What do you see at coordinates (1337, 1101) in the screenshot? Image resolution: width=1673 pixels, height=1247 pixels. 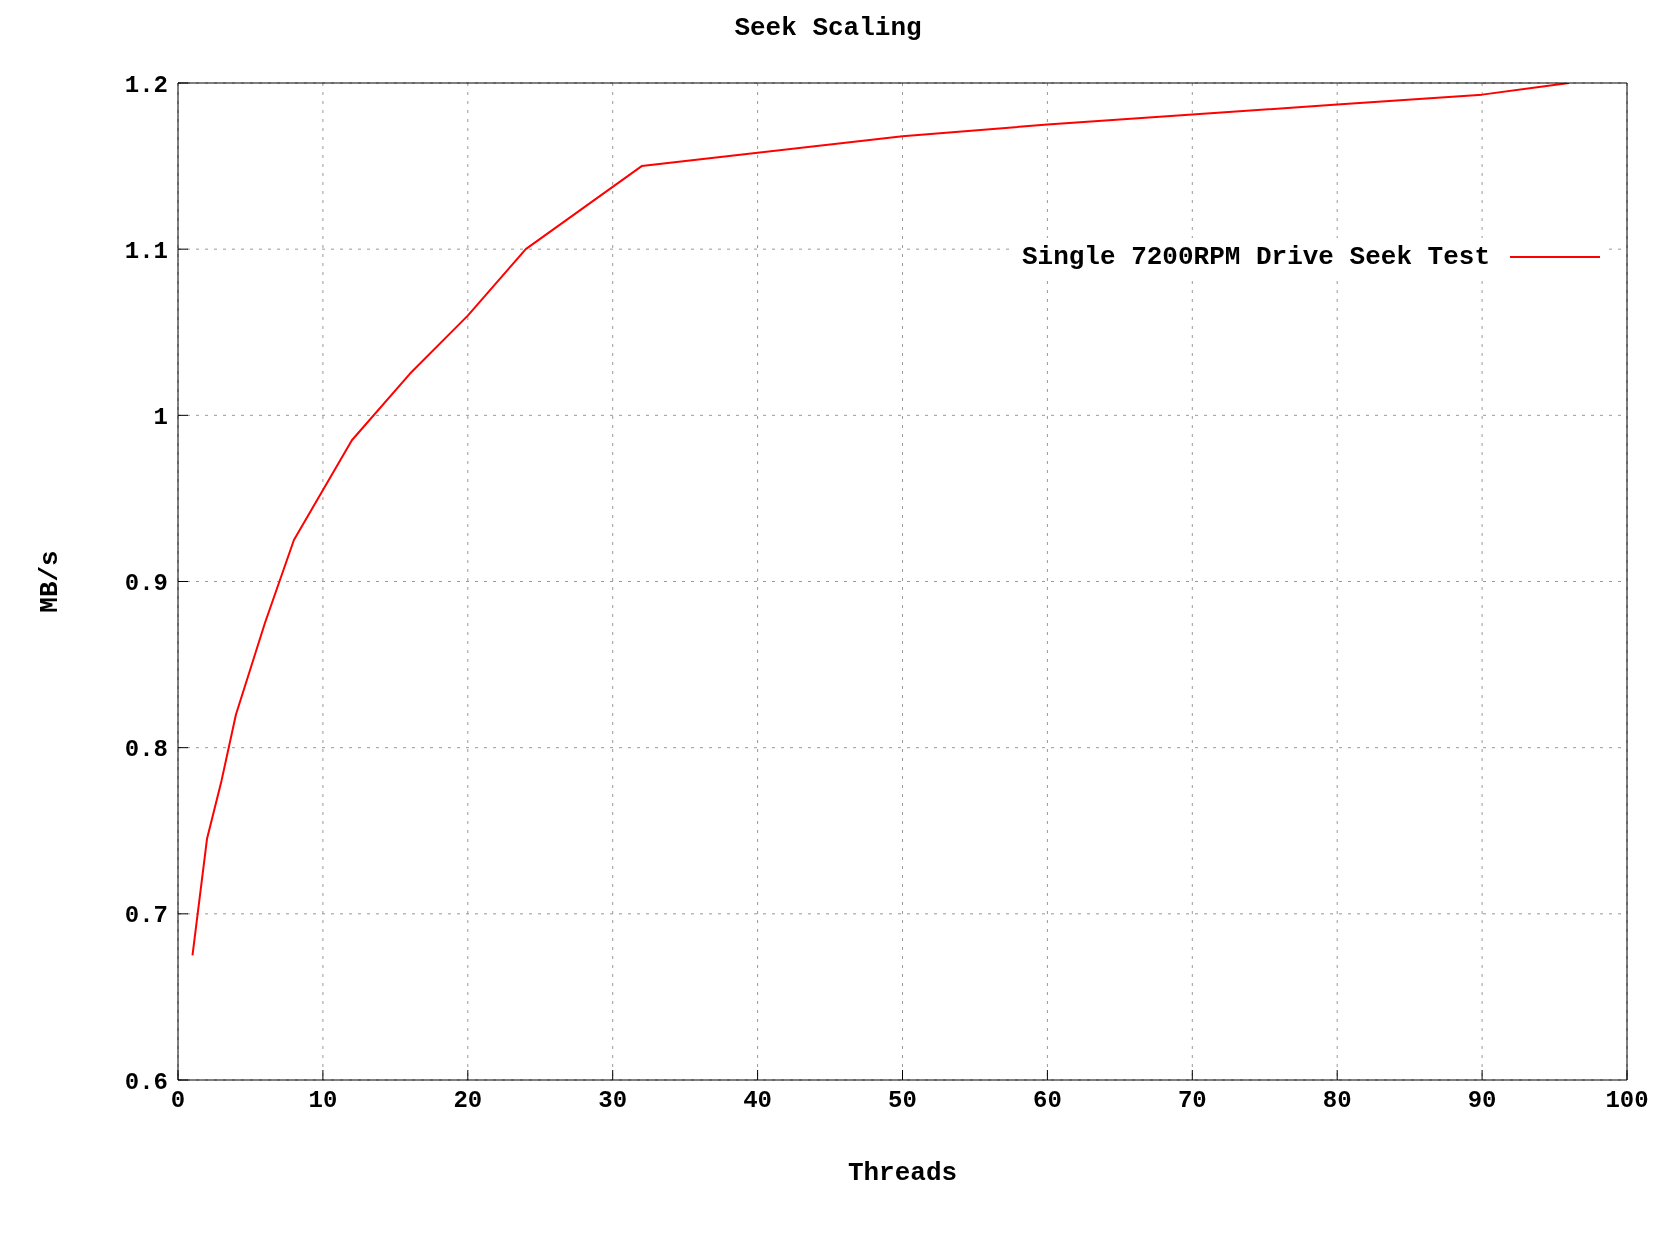 I see `x-tick-label: 80` at bounding box center [1337, 1101].